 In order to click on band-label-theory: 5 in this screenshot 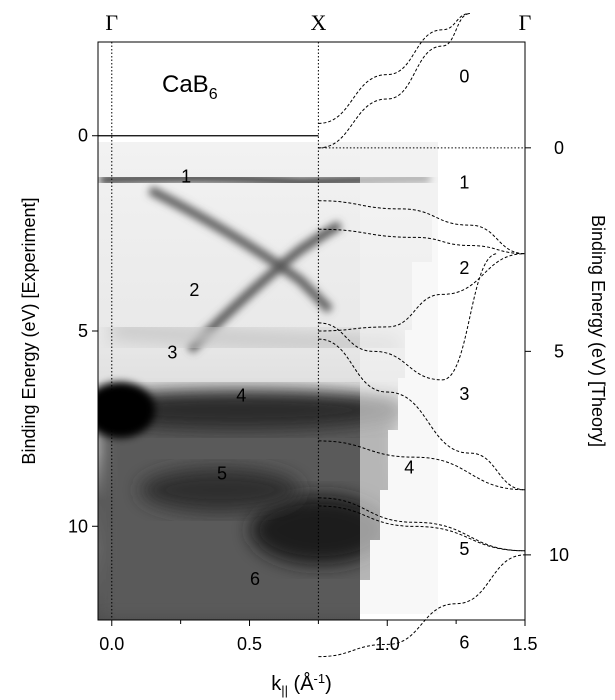, I will do `click(464, 549)`.